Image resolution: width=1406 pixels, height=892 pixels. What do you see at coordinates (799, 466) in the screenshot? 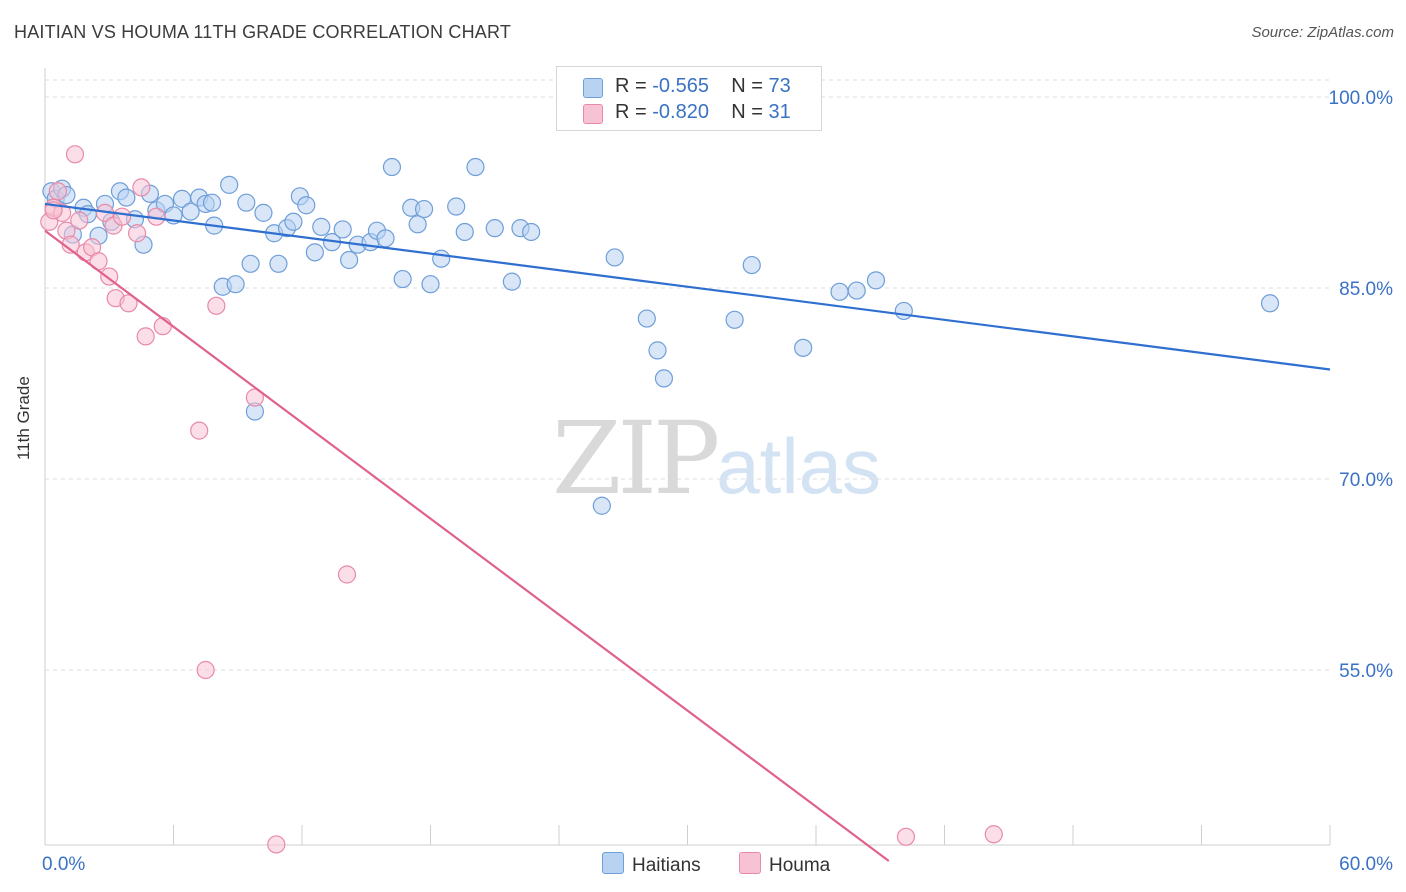
I see `watermark-atlas: atlas` at bounding box center [799, 466].